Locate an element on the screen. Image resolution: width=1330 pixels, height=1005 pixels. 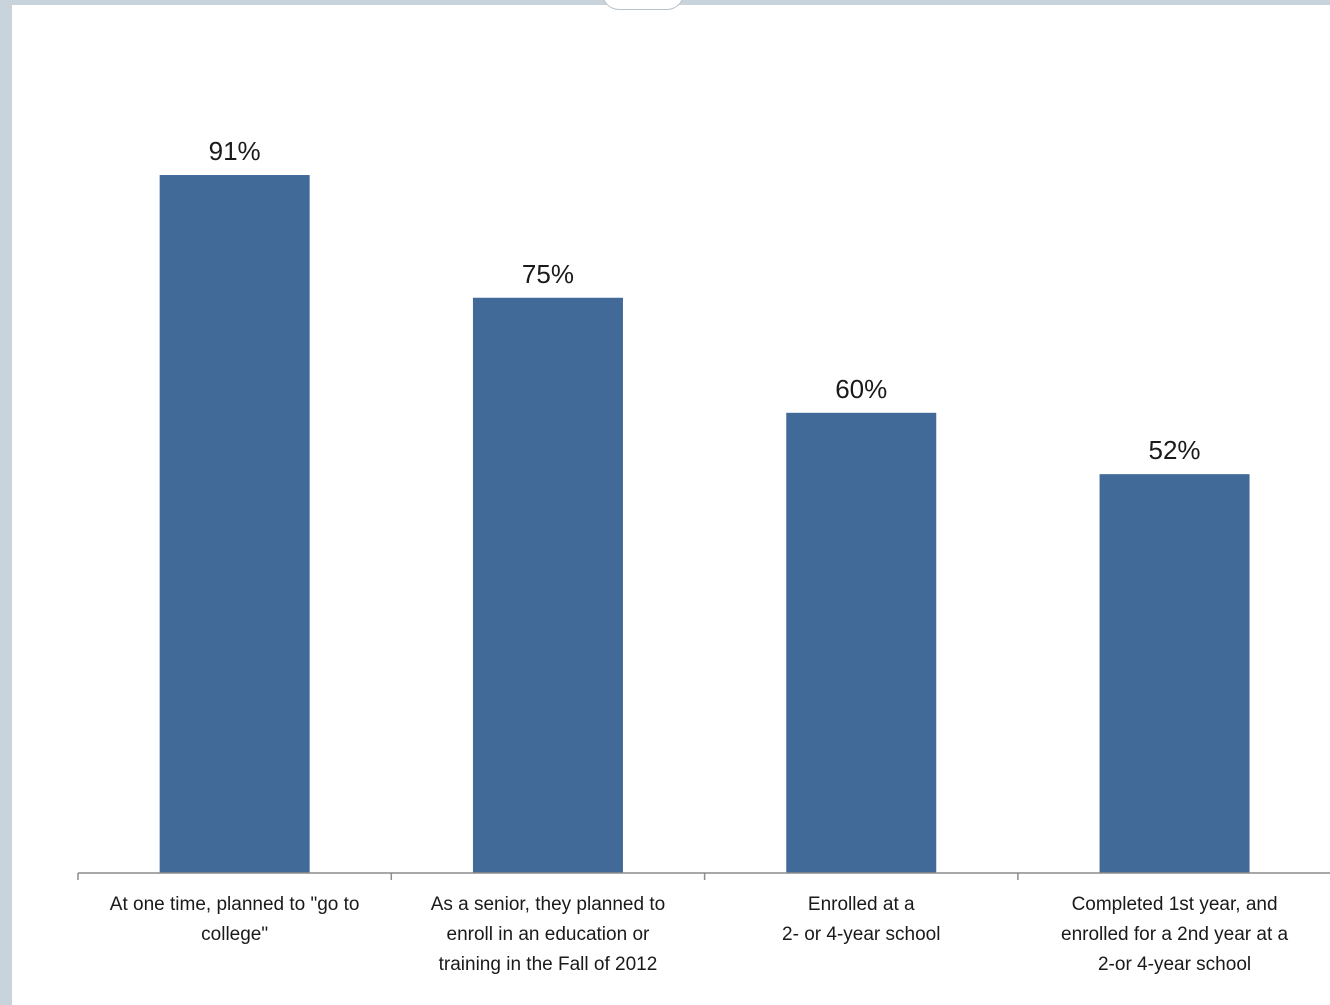
bar-value-label: 75% is located at coordinates (548, 274).